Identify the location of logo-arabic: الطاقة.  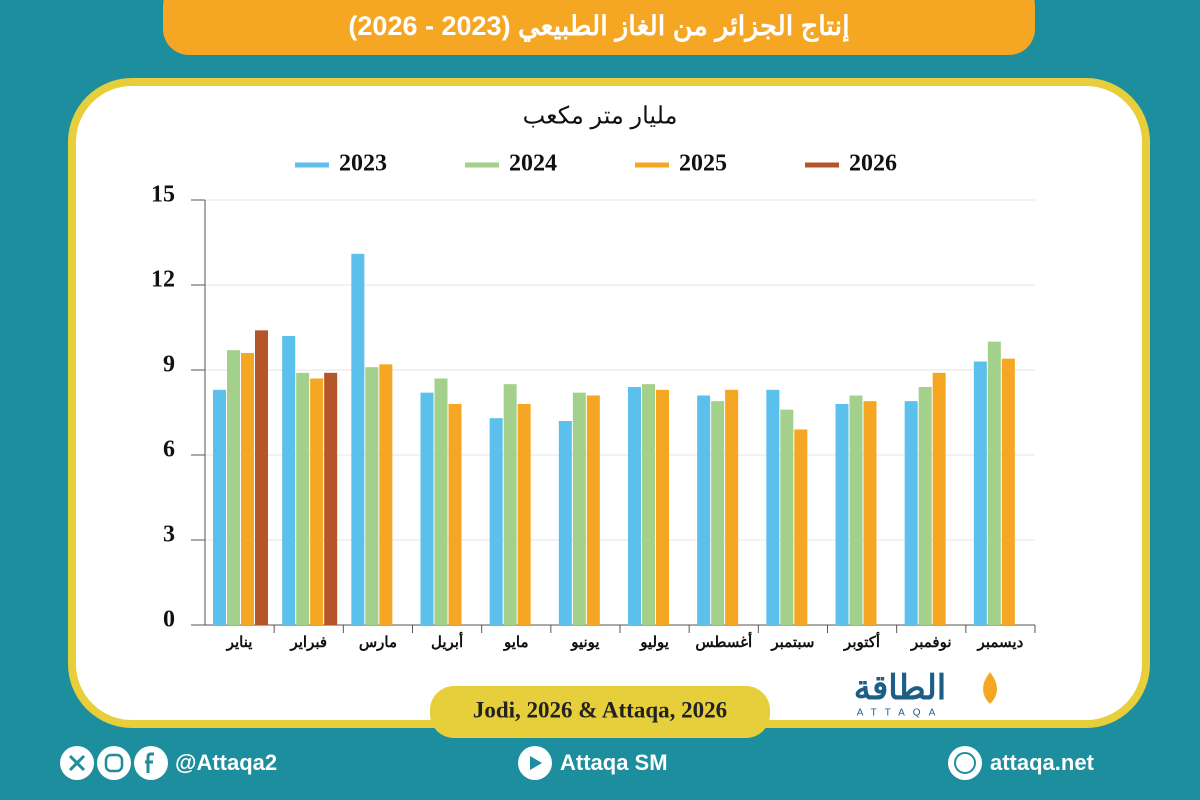
(900, 688).